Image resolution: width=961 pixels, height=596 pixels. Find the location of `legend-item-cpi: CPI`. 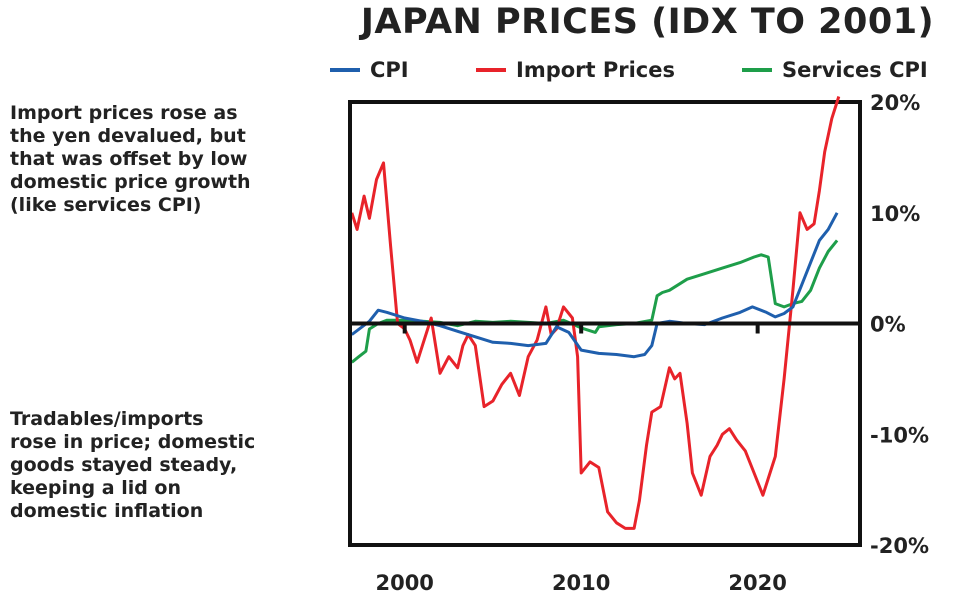

legend-item-cpi: CPI is located at coordinates (369, 70).